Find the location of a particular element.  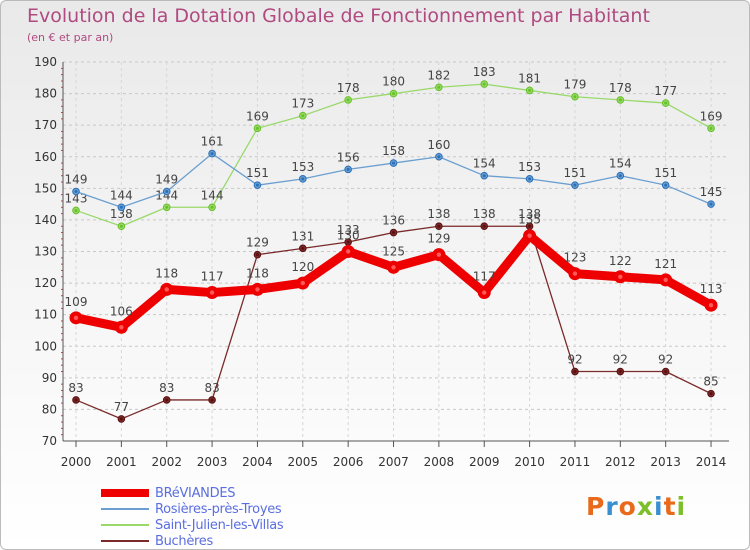

data-label: 179 is located at coordinates (575, 85).